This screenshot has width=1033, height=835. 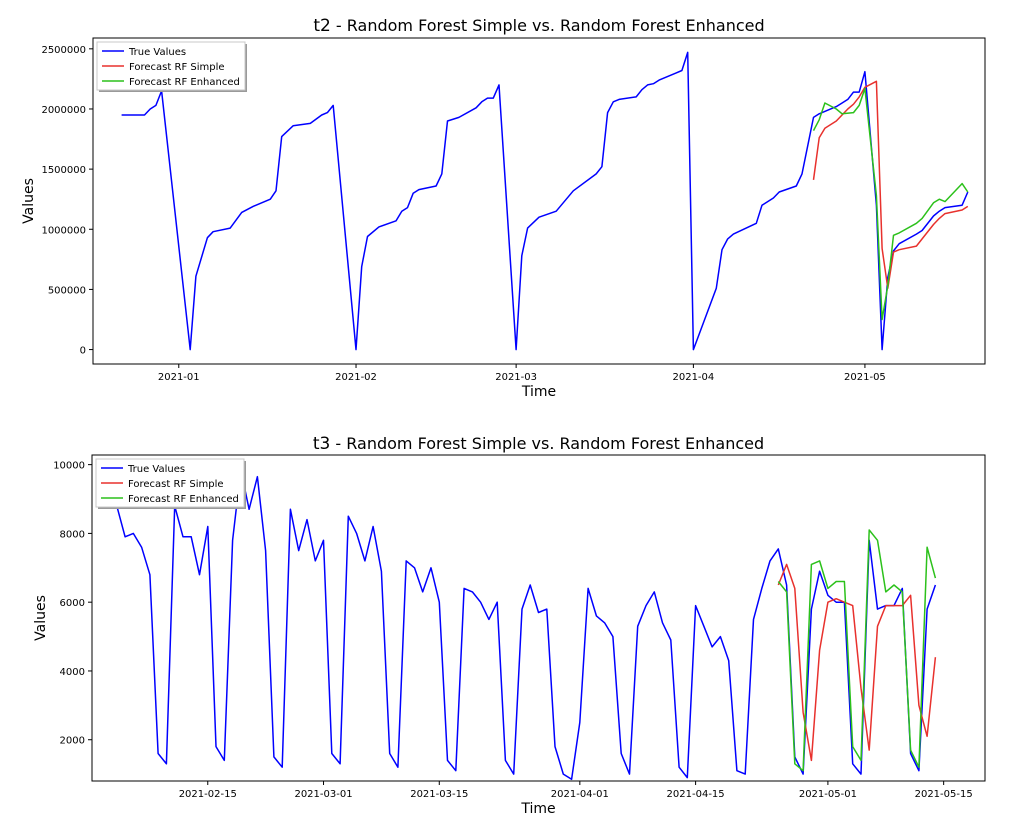 What do you see at coordinates (516, 377) in the screenshot?
I see `x-tick-label: 2021-03` at bounding box center [516, 377].